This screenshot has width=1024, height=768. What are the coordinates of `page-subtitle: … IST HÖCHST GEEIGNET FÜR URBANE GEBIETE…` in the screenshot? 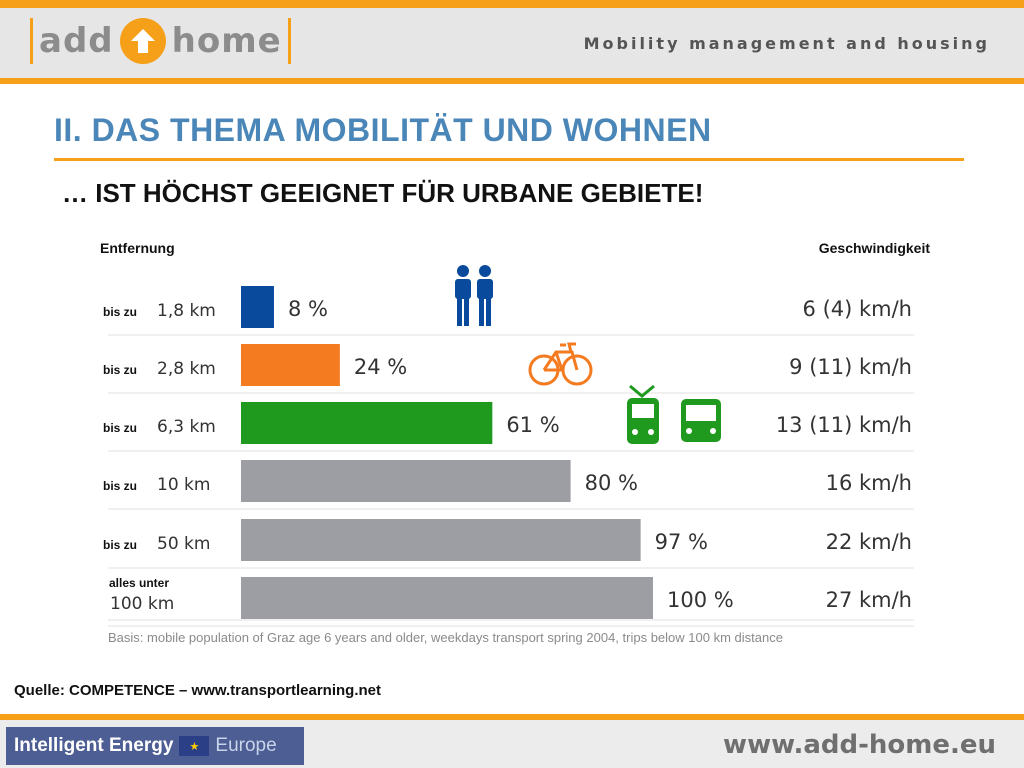 It's located at (383, 193).